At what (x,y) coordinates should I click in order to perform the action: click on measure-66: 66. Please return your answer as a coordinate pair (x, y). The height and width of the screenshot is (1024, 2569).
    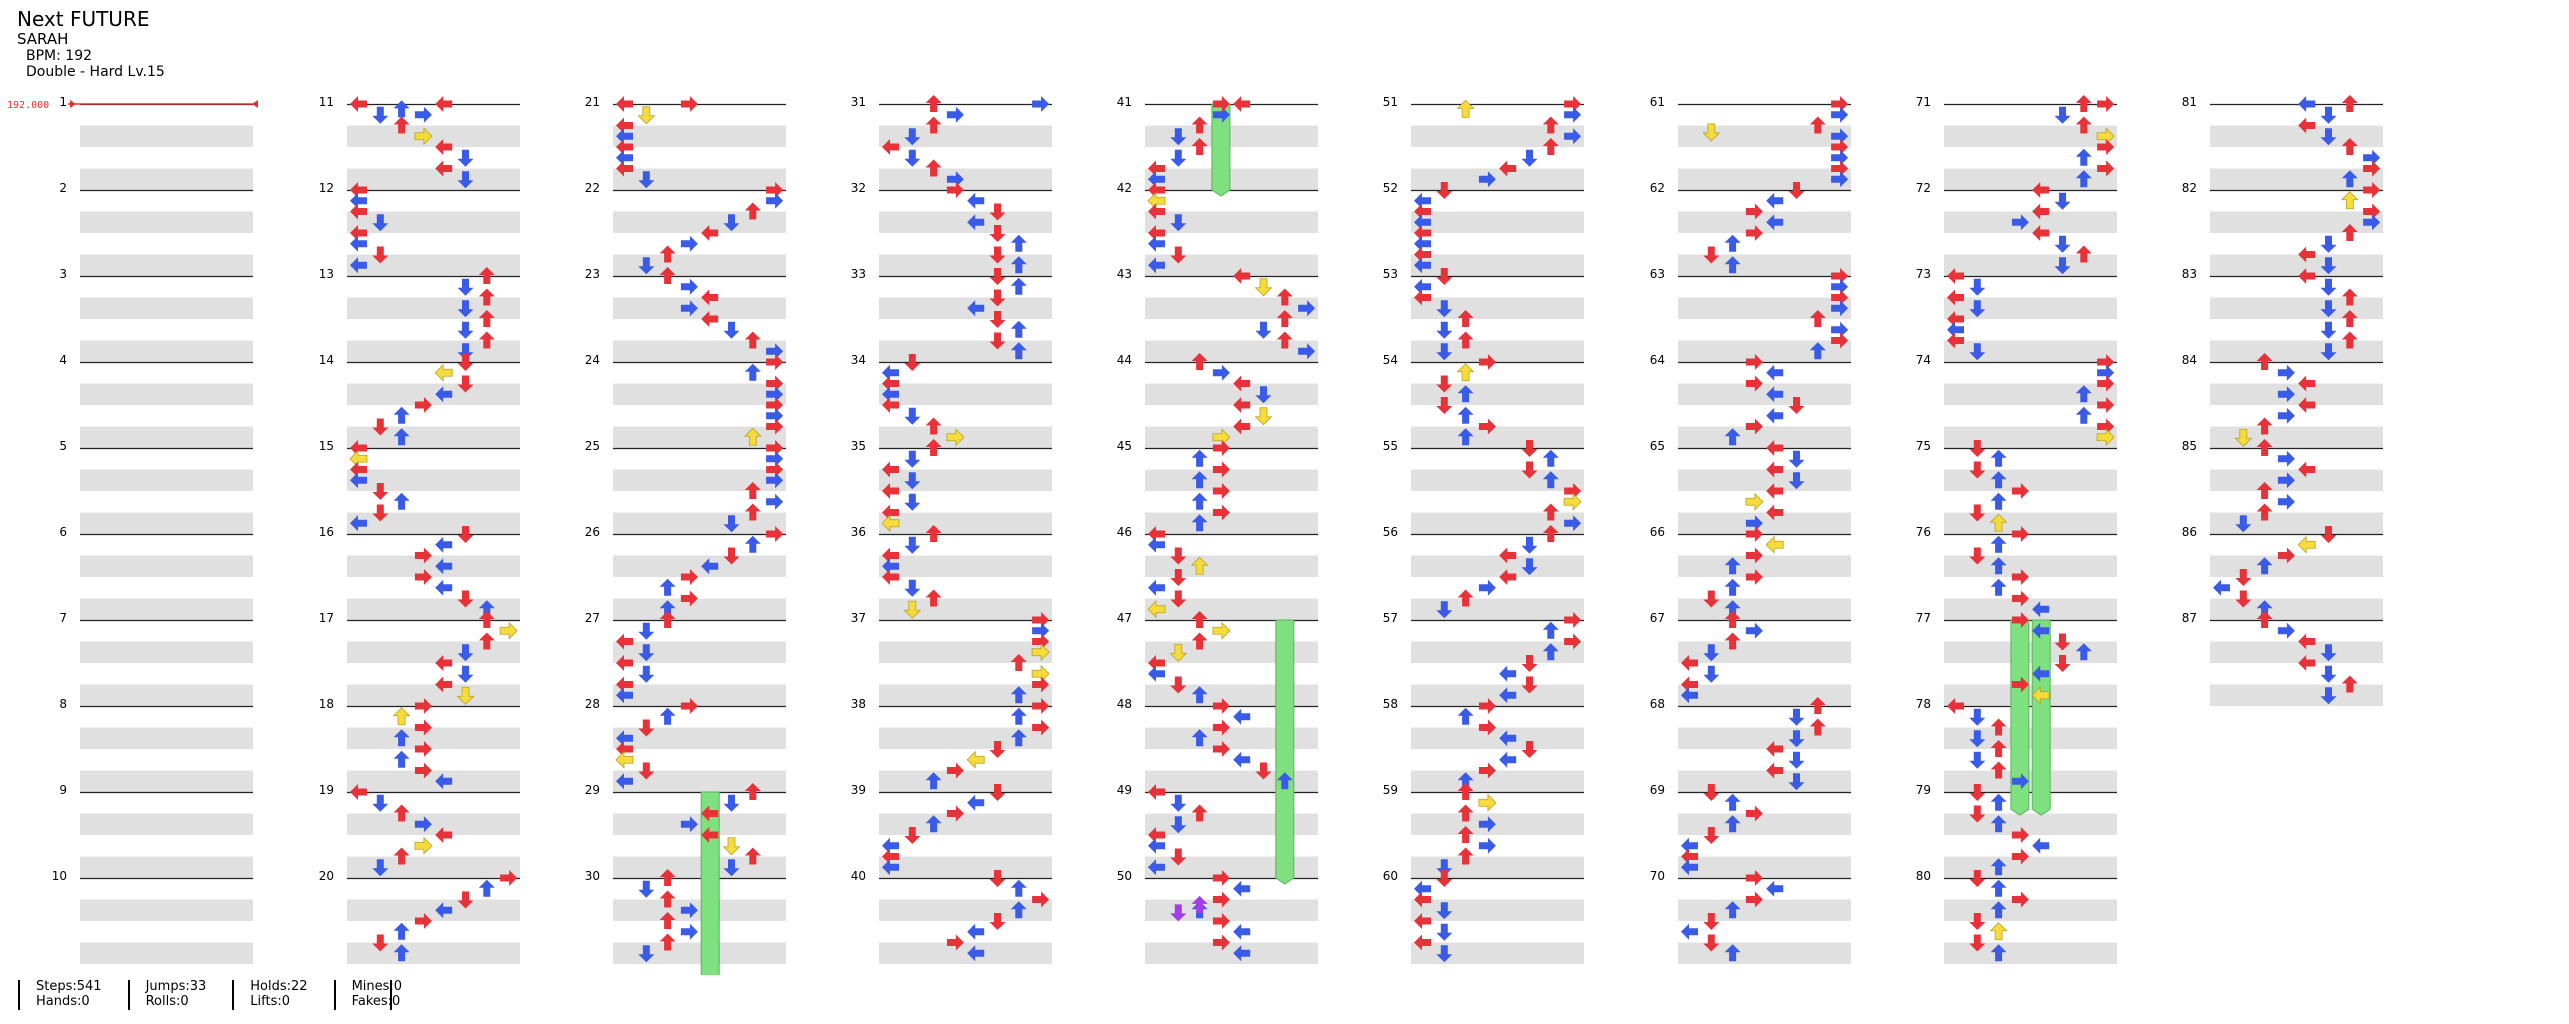
    Looking at the image, I should click on (1750, 572).